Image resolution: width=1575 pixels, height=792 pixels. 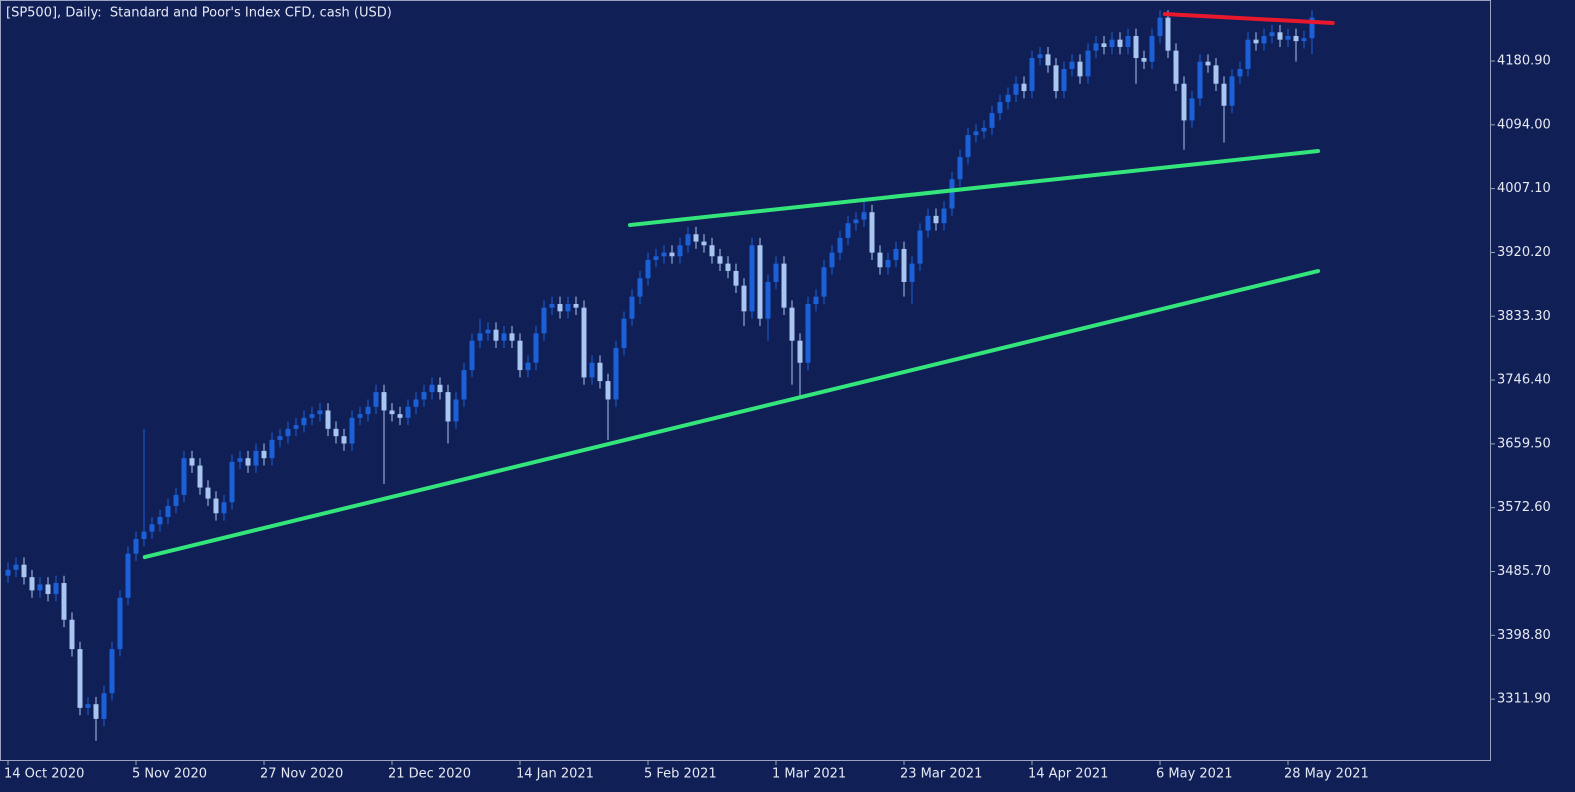 I want to click on y-tick-label: 3659.50, so click(x=1524, y=443).